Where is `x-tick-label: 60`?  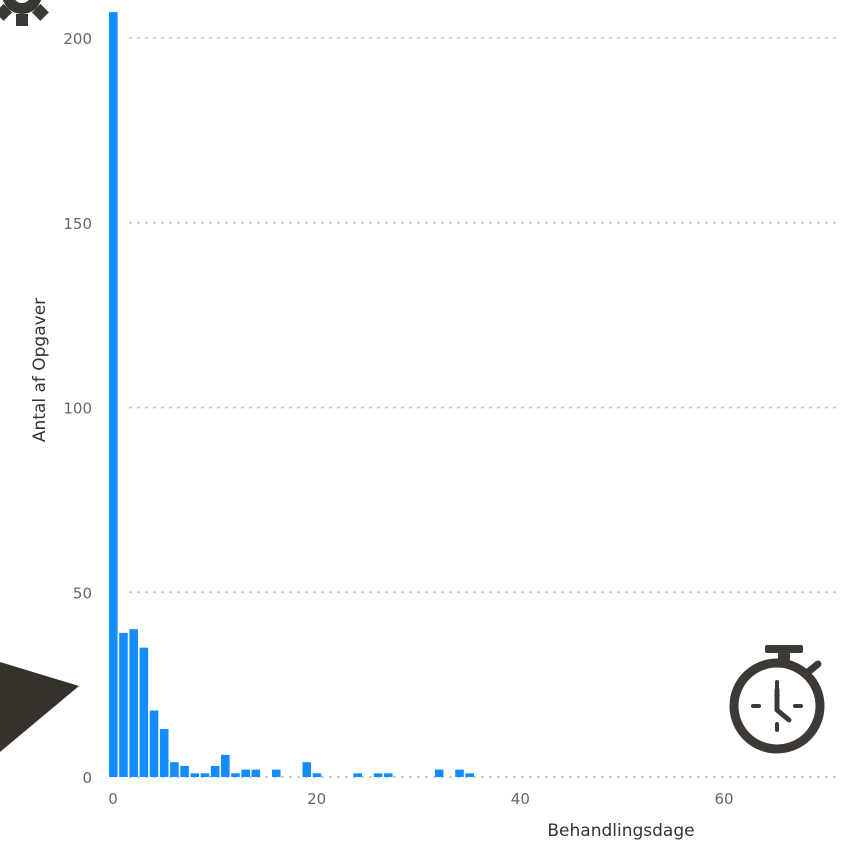
x-tick-label: 60 is located at coordinates (723, 799).